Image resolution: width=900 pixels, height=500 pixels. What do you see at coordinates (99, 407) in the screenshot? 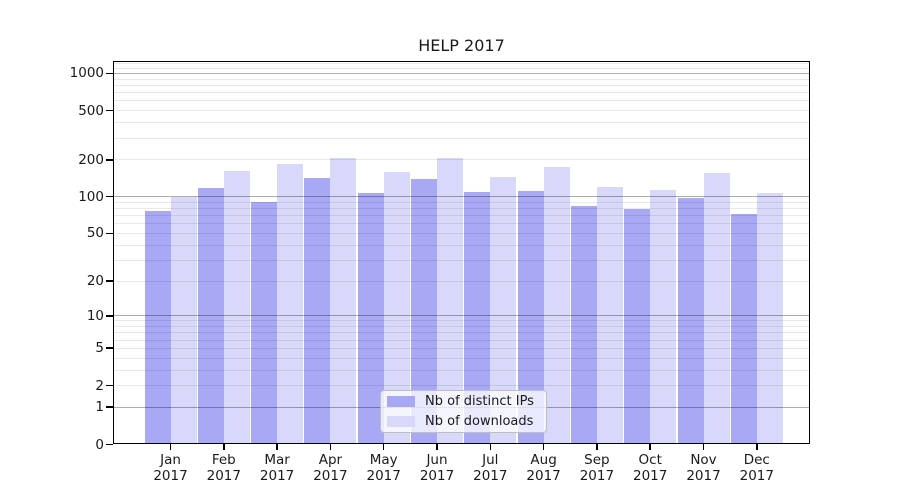
I see `y-tick-label: 1` at bounding box center [99, 407].